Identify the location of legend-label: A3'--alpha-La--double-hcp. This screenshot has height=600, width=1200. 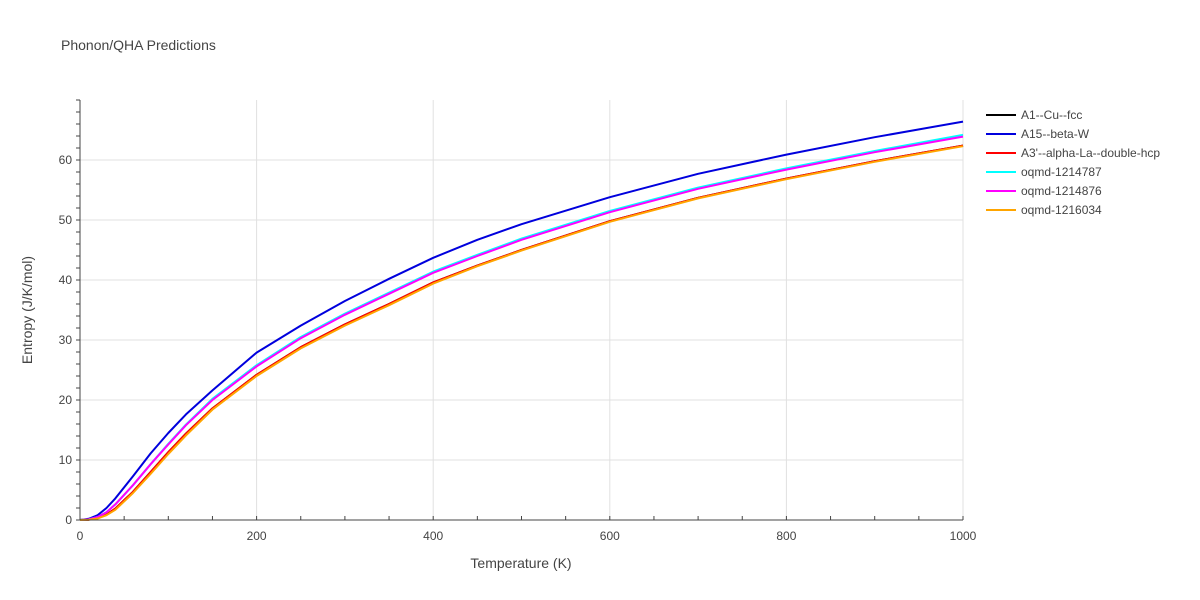
(1090, 153).